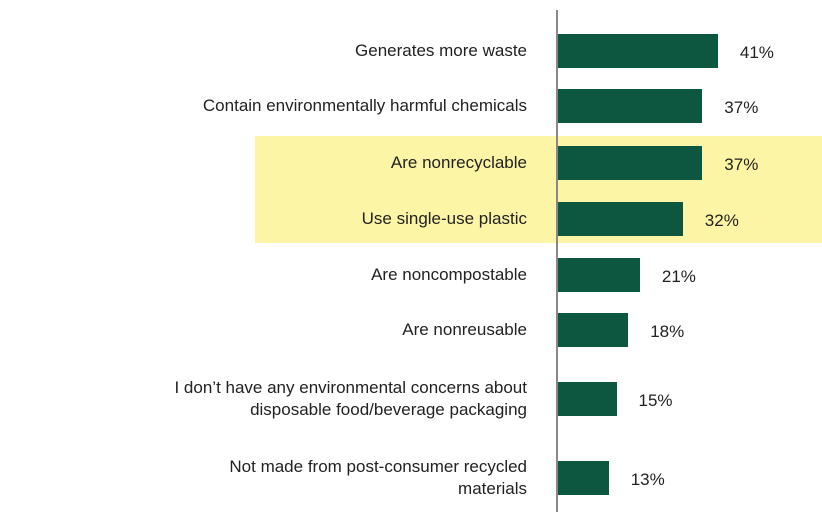 The height and width of the screenshot is (512, 822). Describe the element at coordinates (538, 189) in the screenshot. I see `highlight-band` at that location.